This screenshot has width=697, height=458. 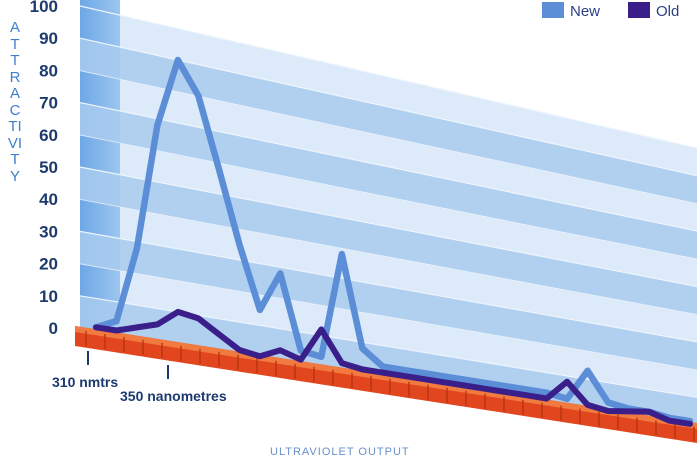 I want to click on y-tick-label: 20, so click(x=48, y=264).